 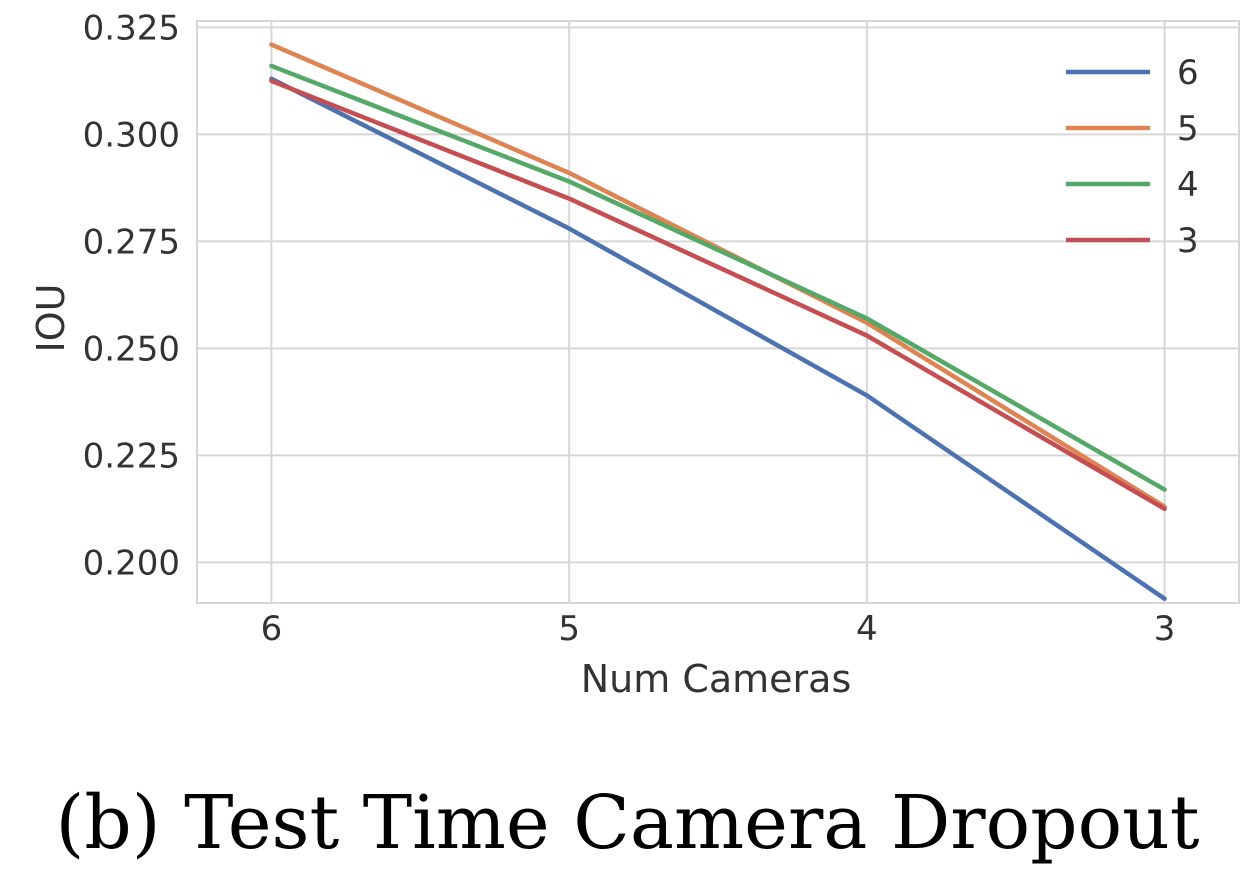 I want to click on y-tick-label: 0.325, so click(x=131, y=28).